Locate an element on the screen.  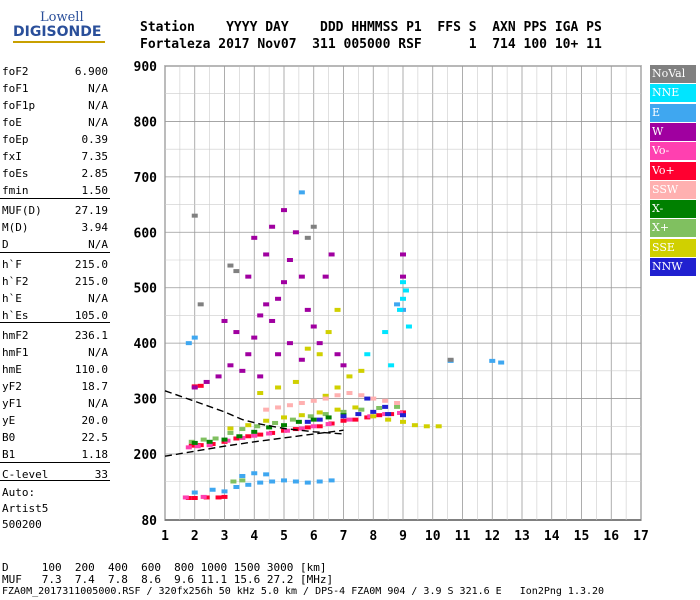
x-tick-label: 2 is located at coordinates (195, 536).